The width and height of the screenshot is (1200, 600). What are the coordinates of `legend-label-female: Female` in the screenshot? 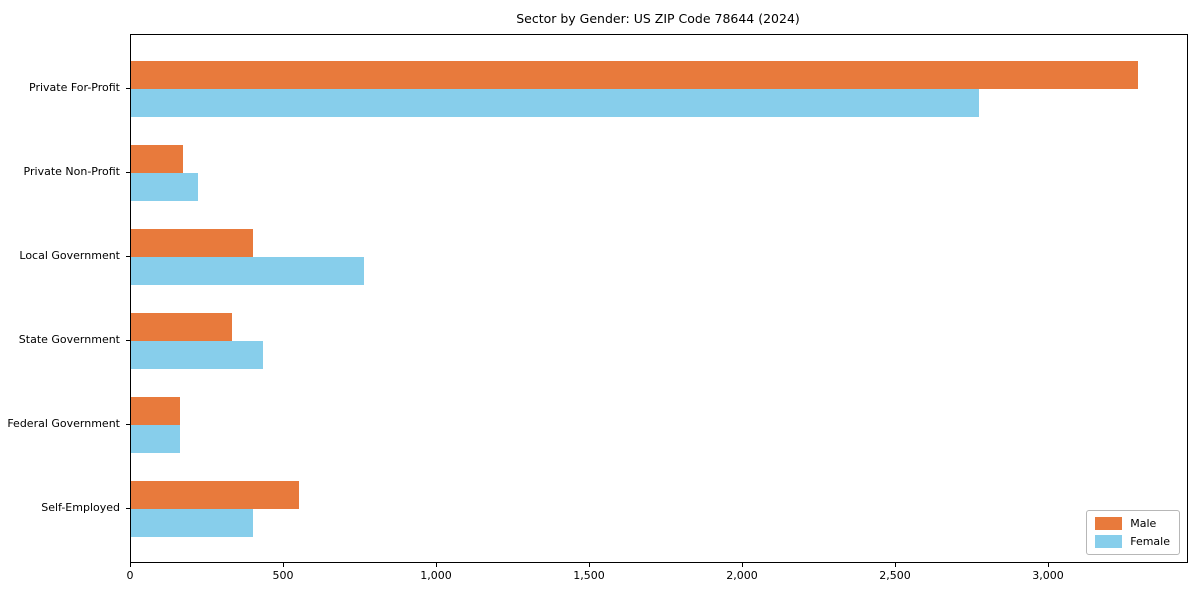 It's located at (1150, 541).